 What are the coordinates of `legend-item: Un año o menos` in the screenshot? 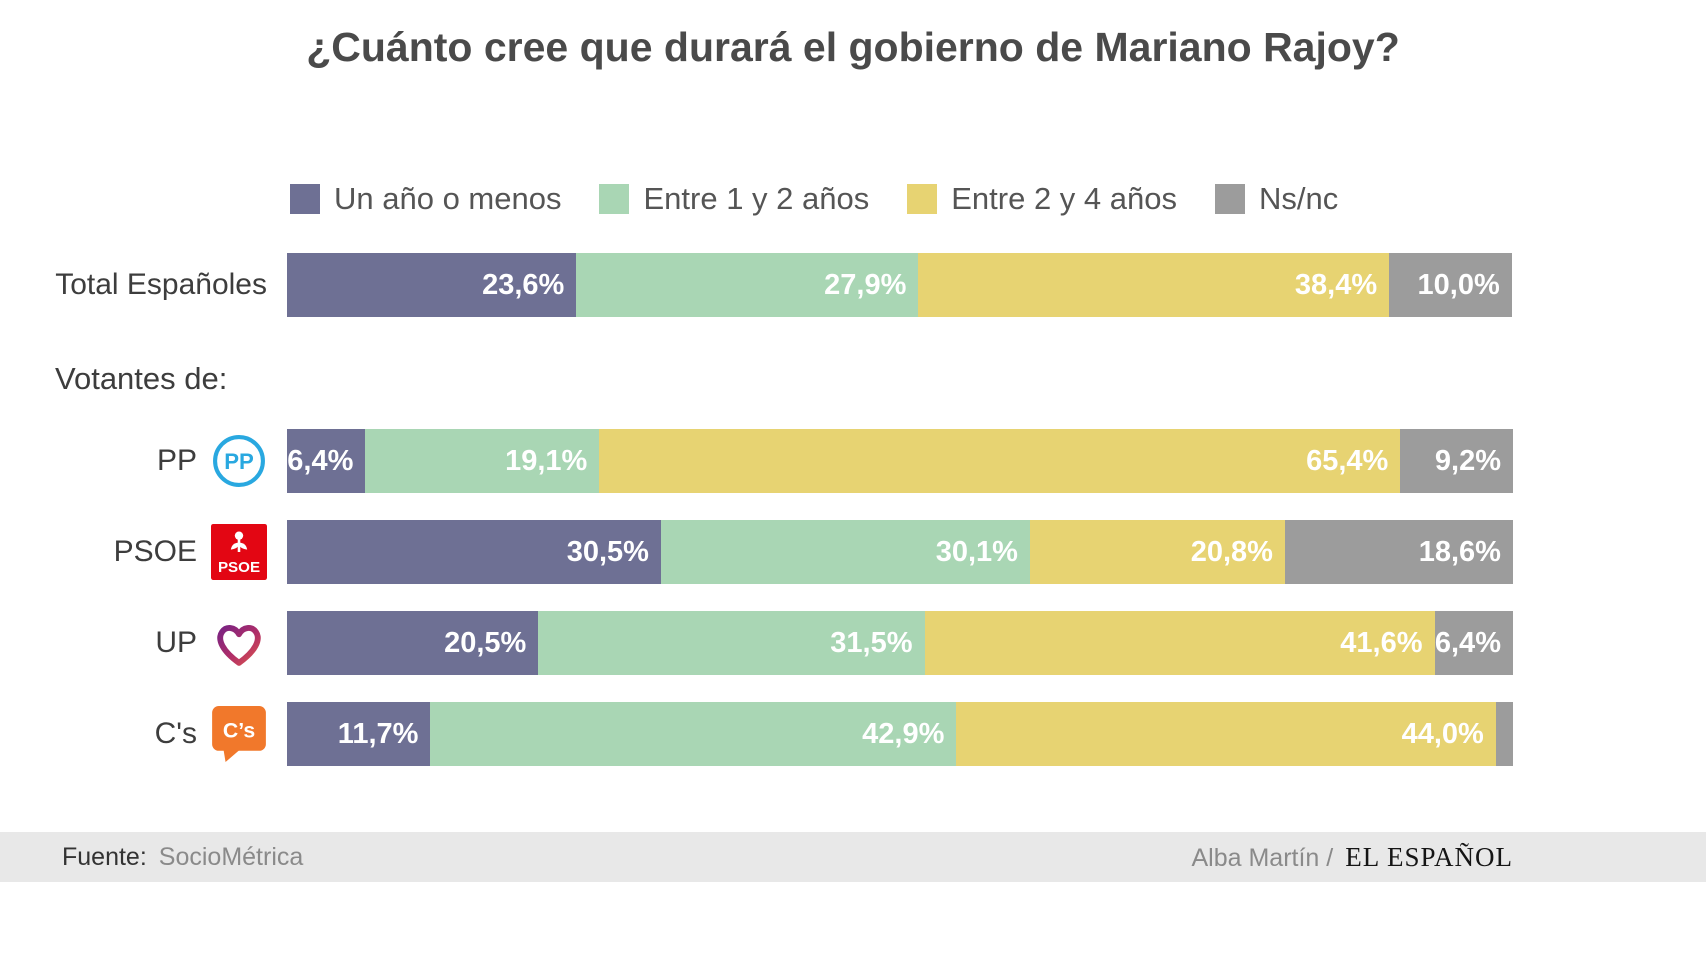 It's located at (425, 199).